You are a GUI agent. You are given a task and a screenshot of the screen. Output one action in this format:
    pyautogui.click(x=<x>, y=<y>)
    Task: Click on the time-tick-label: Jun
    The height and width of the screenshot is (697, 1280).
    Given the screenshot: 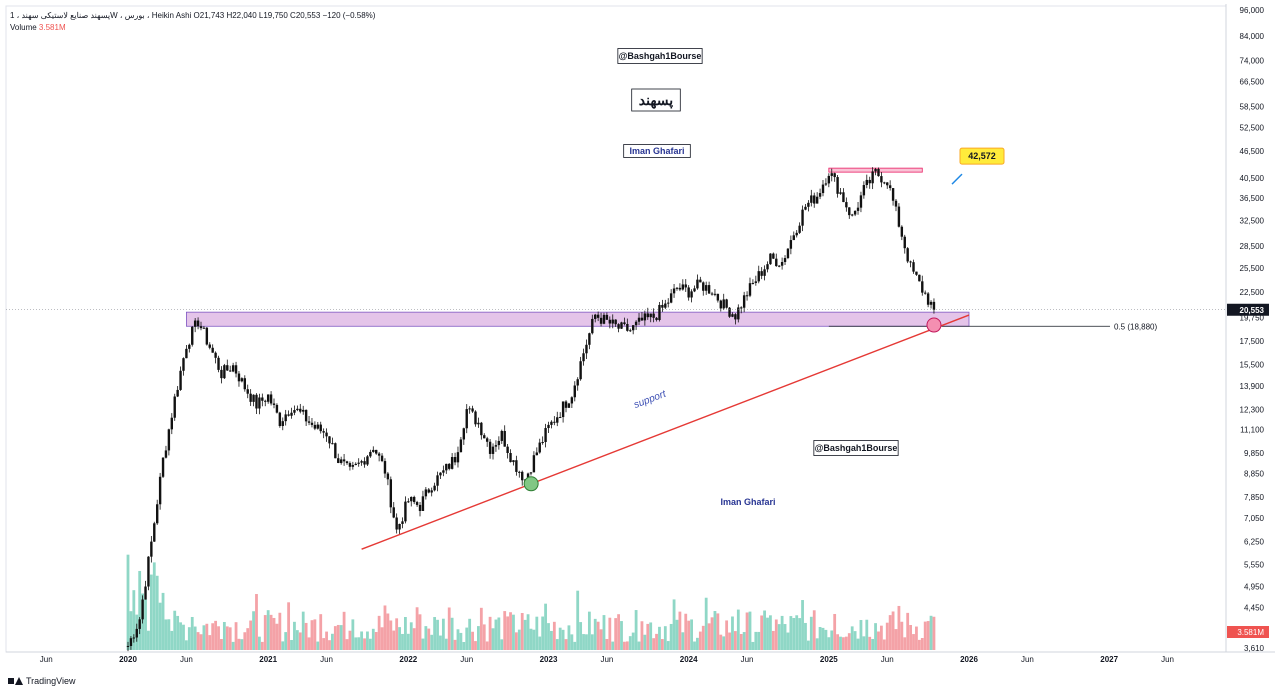 What is the action you would take?
    pyautogui.click(x=1027, y=659)
    